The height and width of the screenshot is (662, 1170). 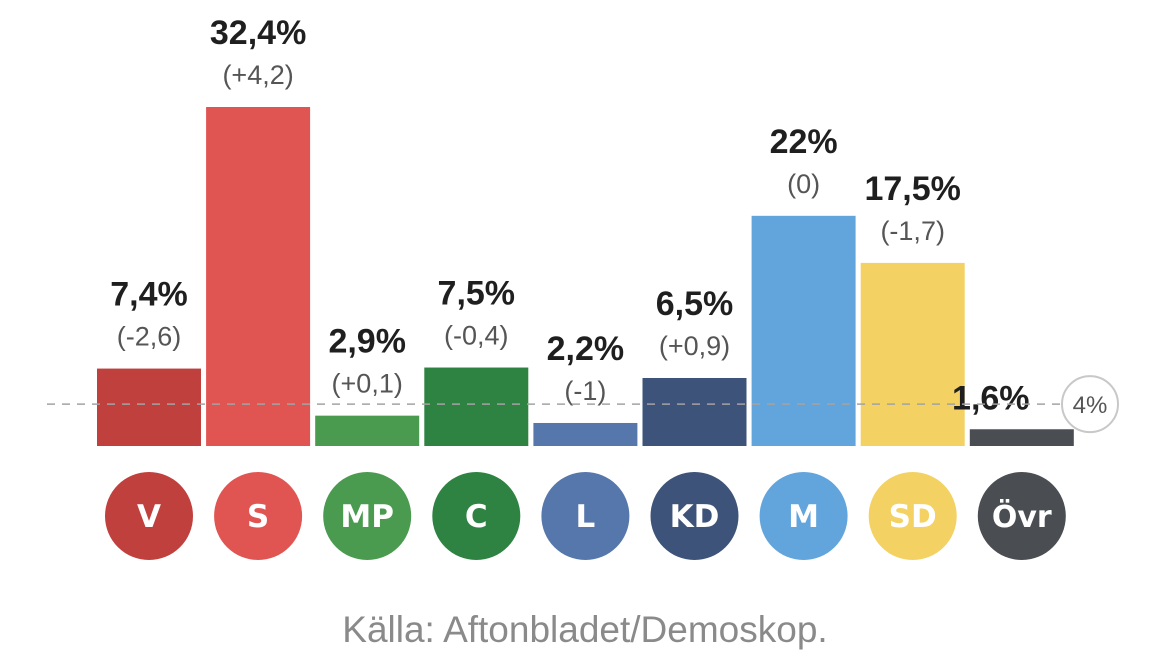 I want to click on bar-övr, so click(x=1021, y=437).